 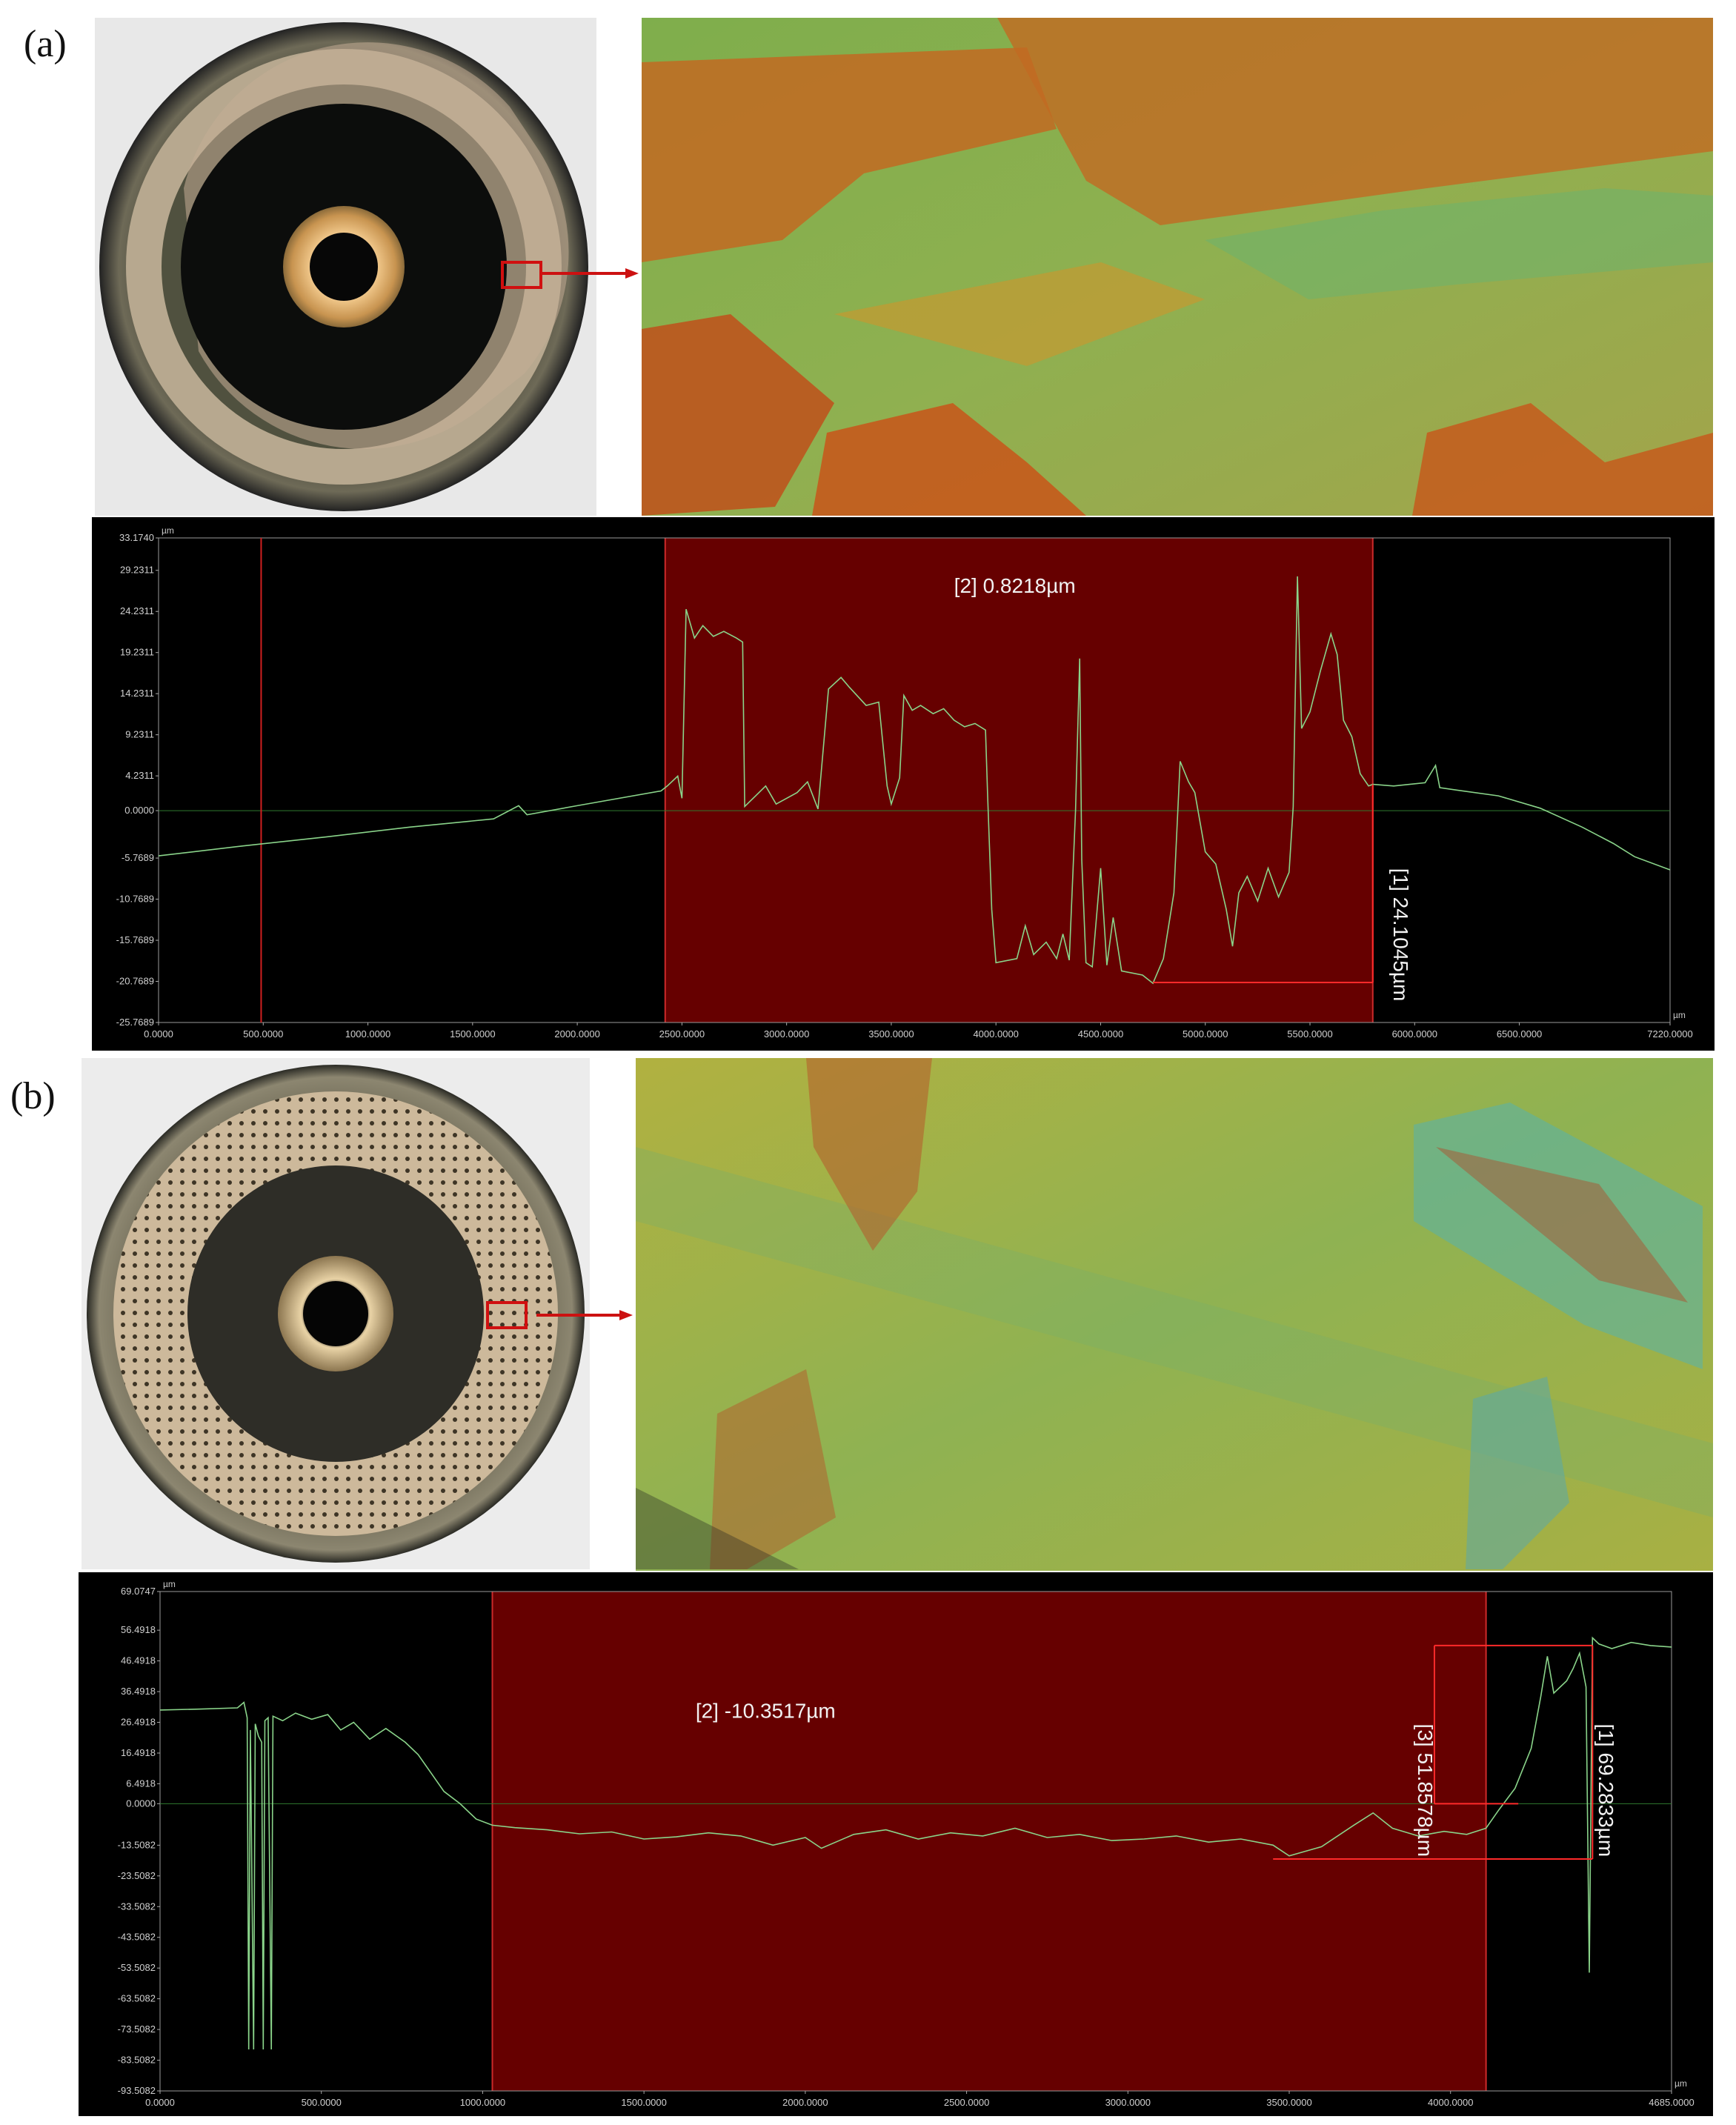 I want to click on measurement-label: [1] 24.1045µm, so click(x=1400, y=935).